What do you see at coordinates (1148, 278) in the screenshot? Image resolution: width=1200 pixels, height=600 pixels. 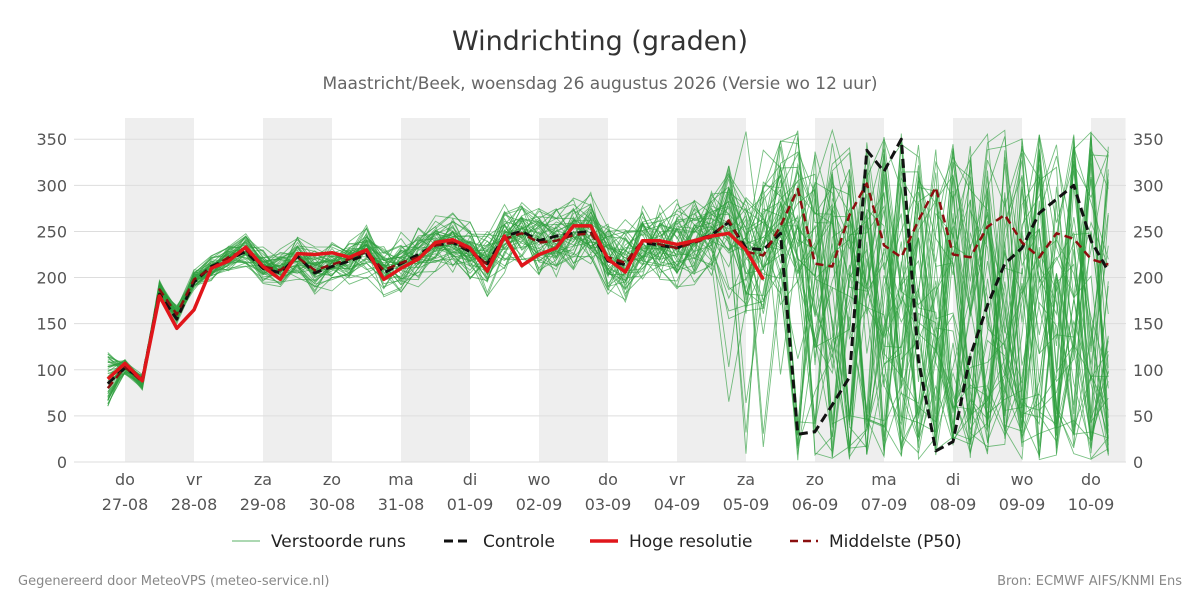 I see `y-tick-right-200: 200` at bounding box center [1148, 278].